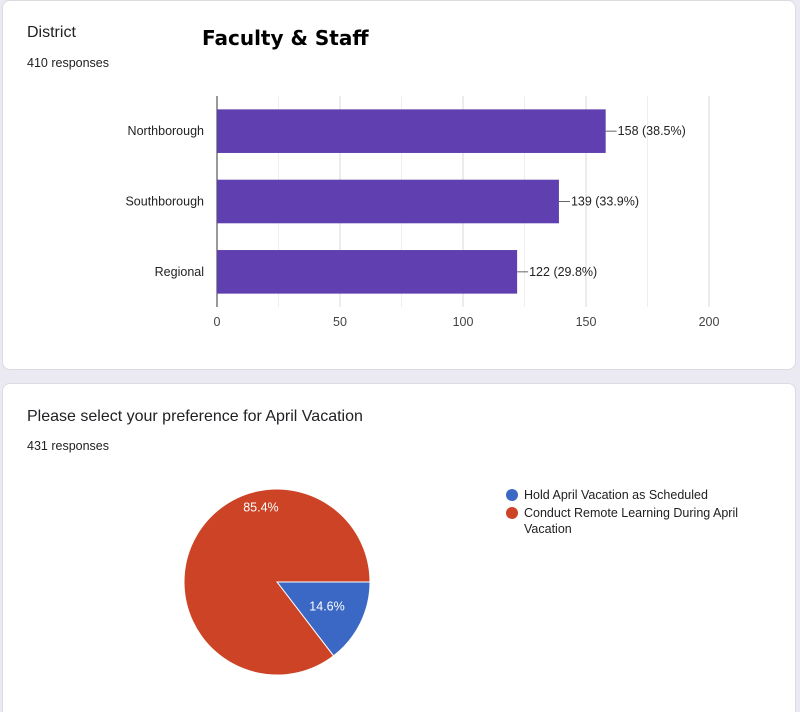  I want to click on x-tick-label: 50, so click(340, 322).